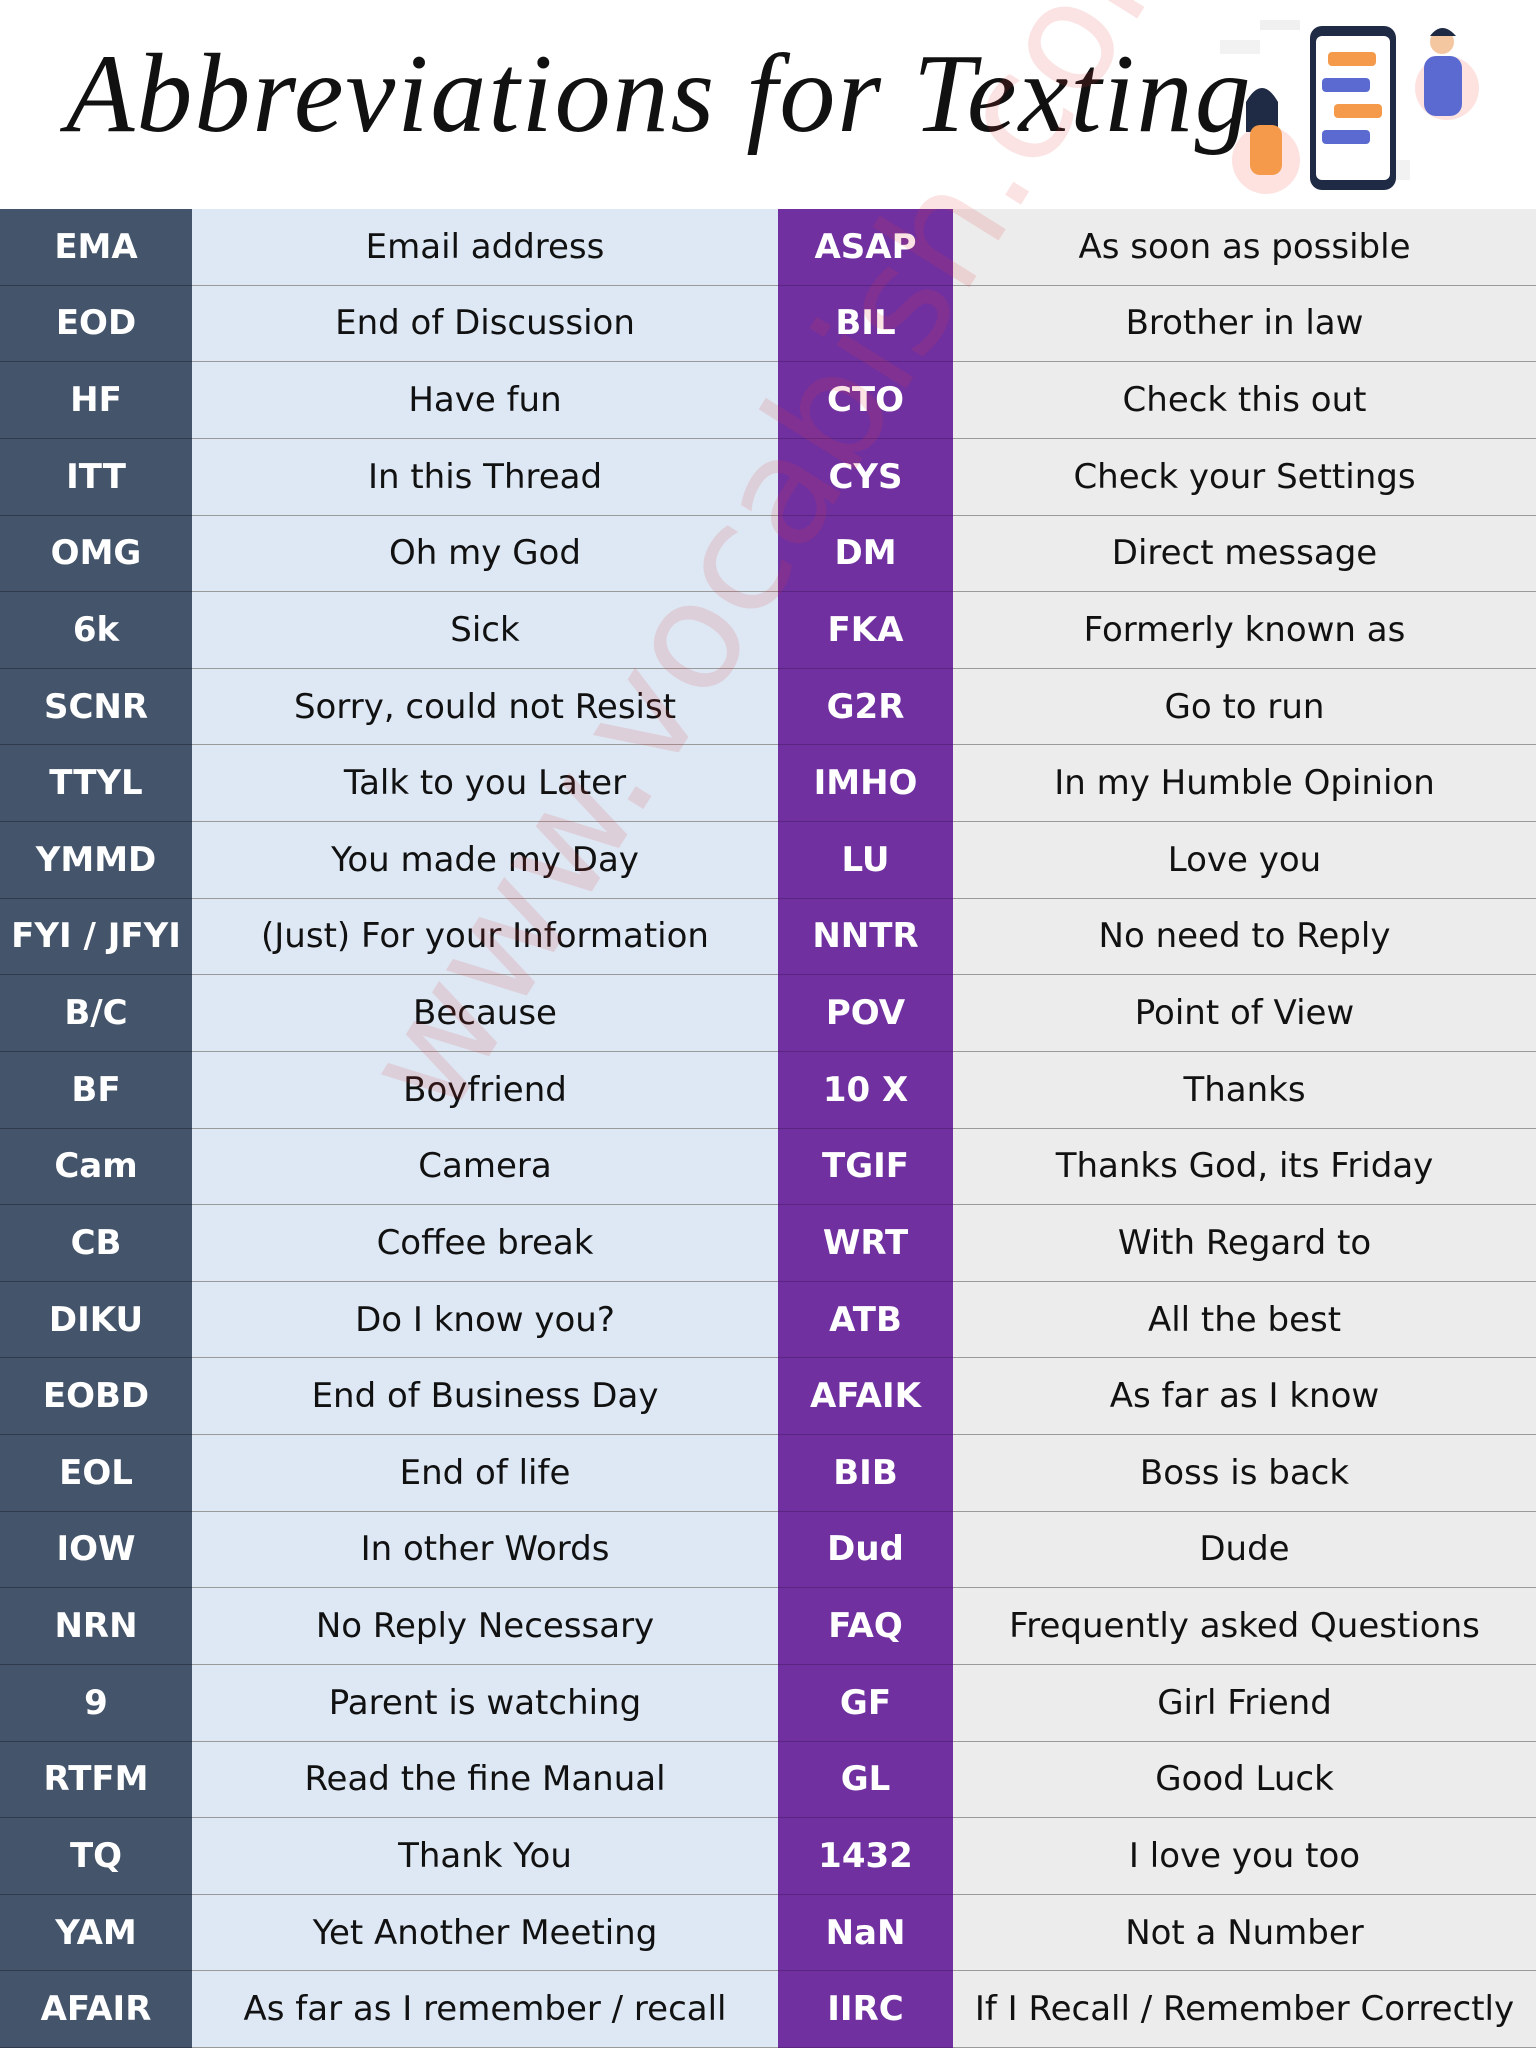  Describe the element at coordinates (96, 1856) in the screenshot. I see `abbreviation: TQ` at that location.